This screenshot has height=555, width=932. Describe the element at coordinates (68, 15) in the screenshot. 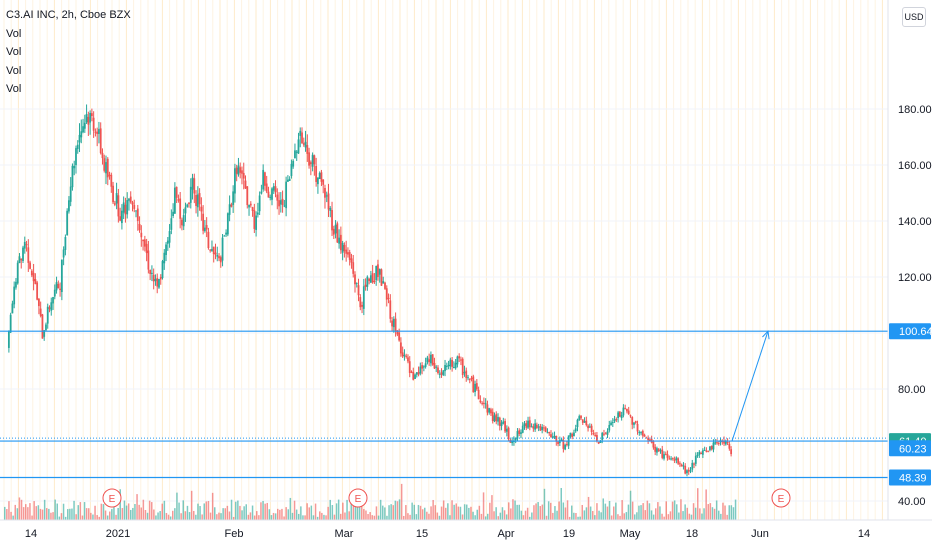

I see `symbol-title: C3.AI INC, 2h, Cboe BZX` at that location.